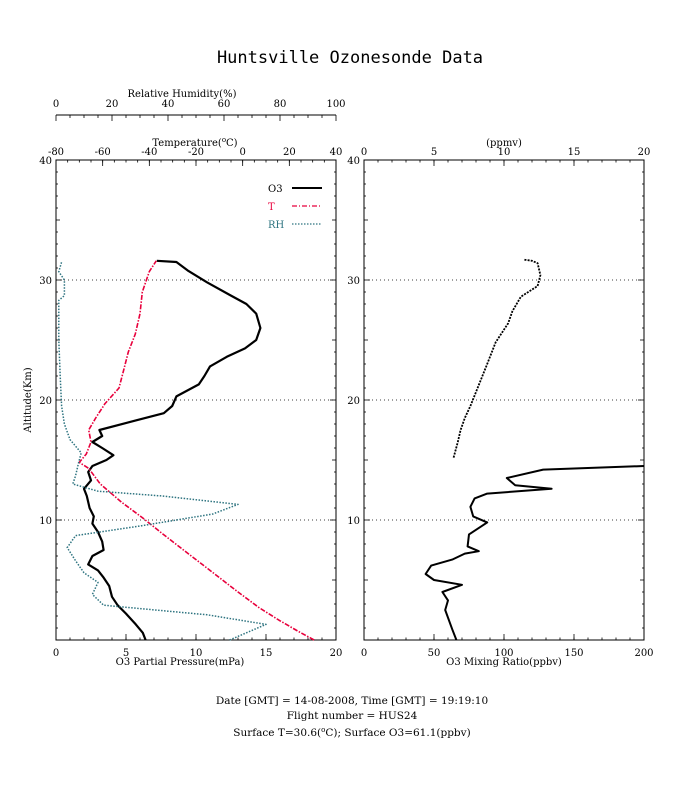 The image size is (700, 800). Describe the element at coordinates (353, 521) in the screenshot. I see `right-y-tick-label: 10` at that location.